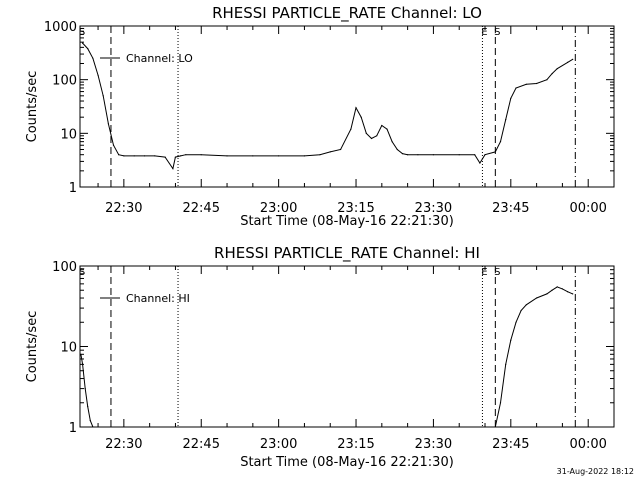 The image size is (640, 480). What do you see at coordinates (510, 208) in the screenshot?
I see `x-tick-label: 23:45` at bounding box center [510, 208].